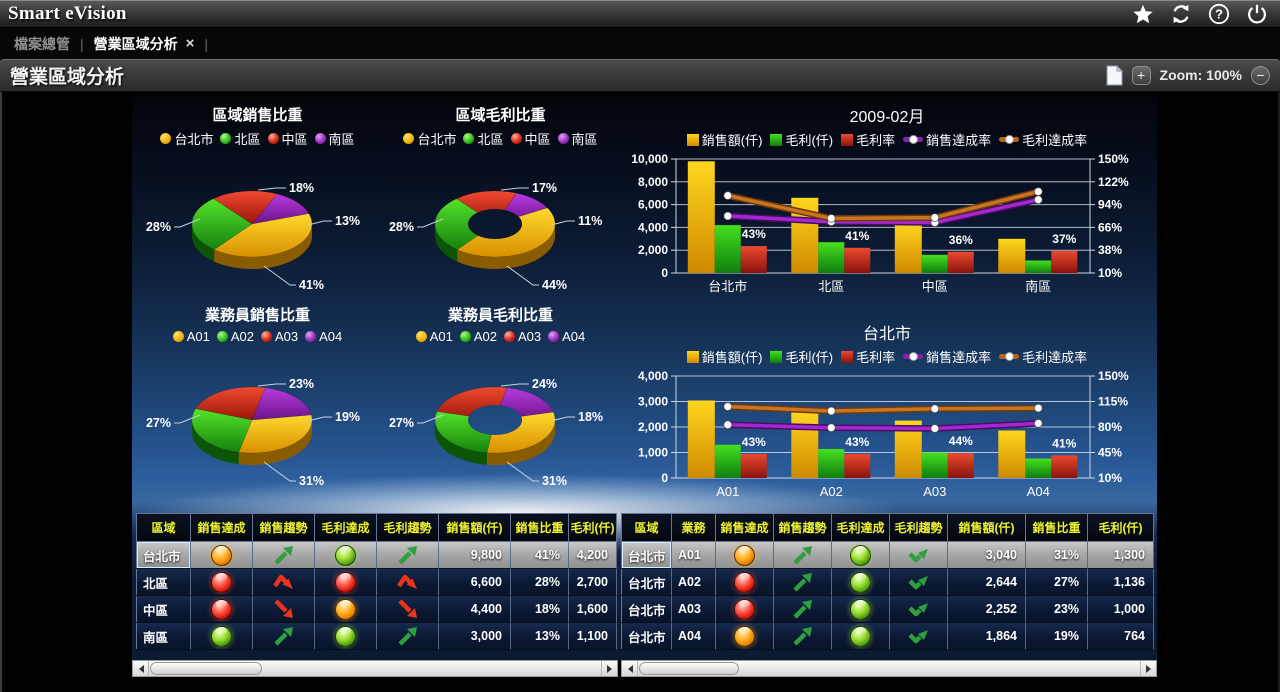  Describe the element at coordinates (256, 225) in the screenshot. I see `pie-chart-svg: 18% 13% 41% 28%` at that location.